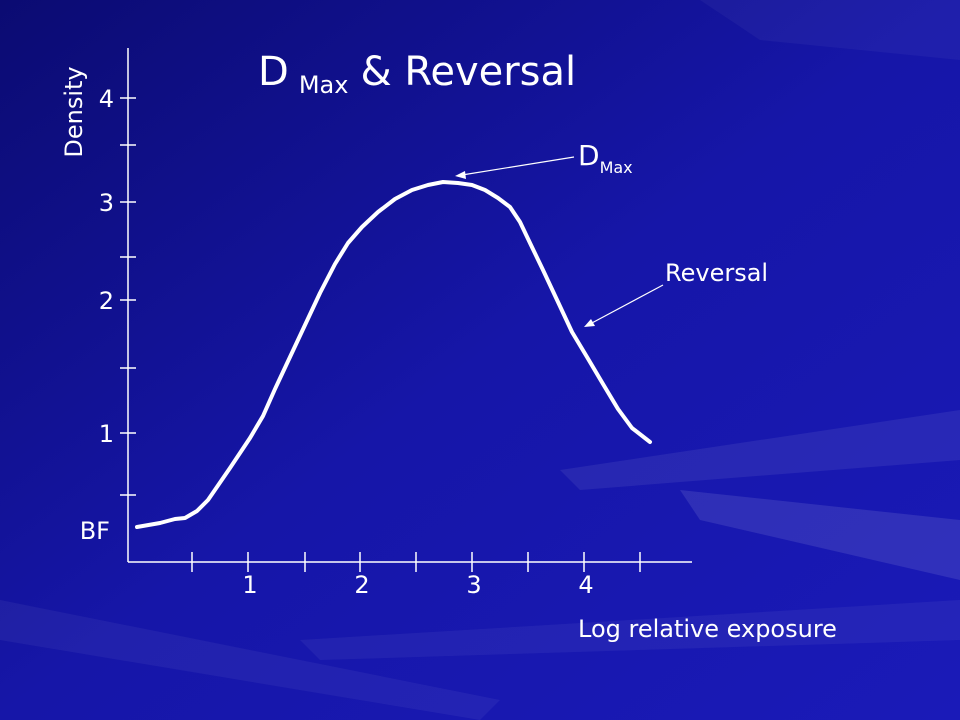  What do you see at coordinates (249, 585) in the screenshot?
I see `x-tick-label: 1` at bounding box center [249, 585].